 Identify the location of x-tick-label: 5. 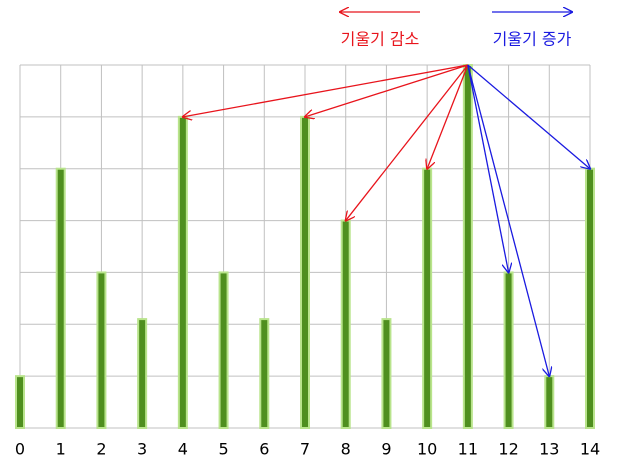
(223, 449).